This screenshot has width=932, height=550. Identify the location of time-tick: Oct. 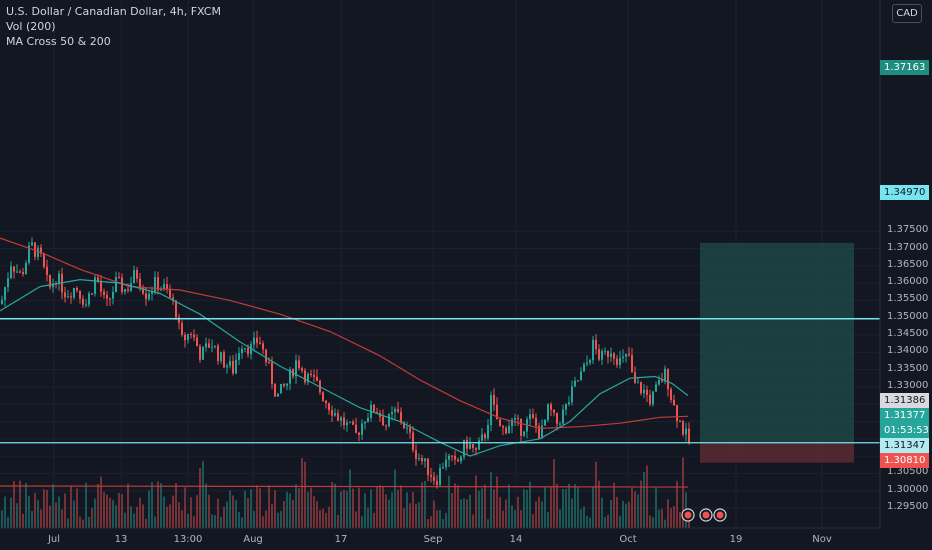
(628, 539).